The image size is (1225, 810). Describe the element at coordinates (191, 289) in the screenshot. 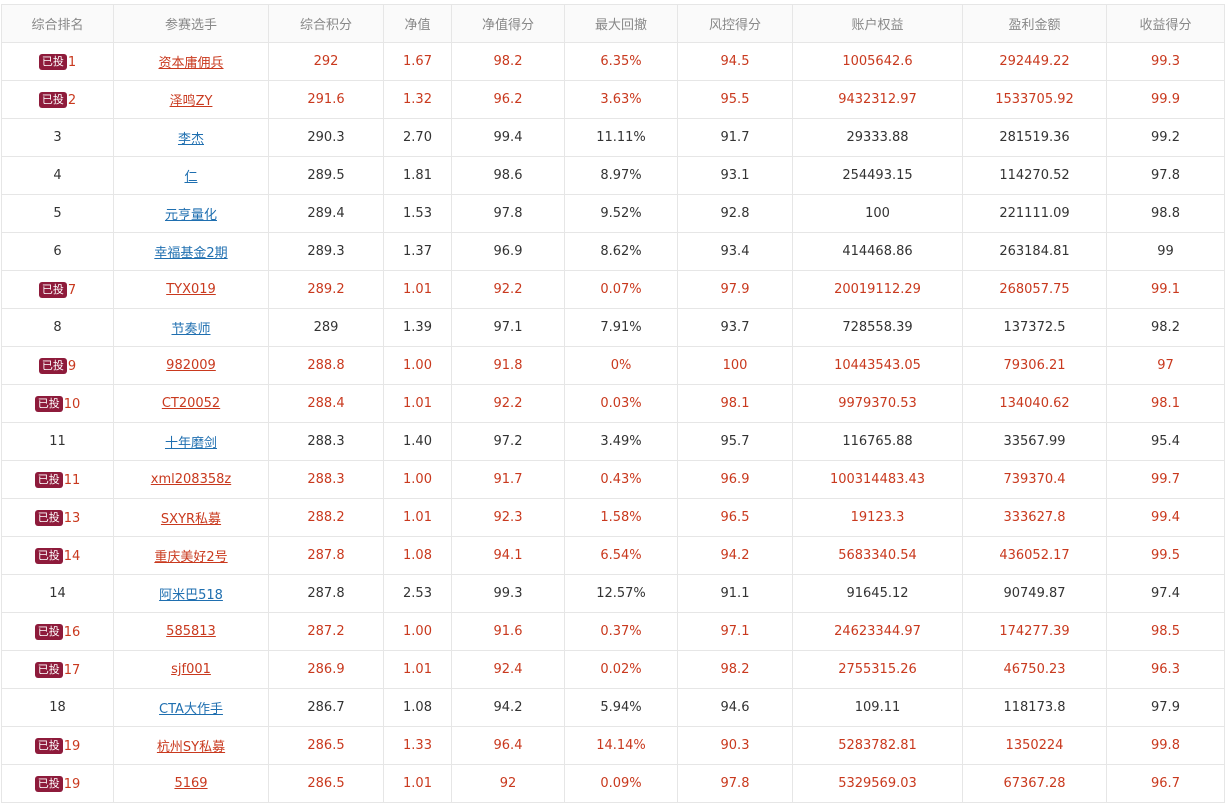

I see `player-name-link: TYX019` at that location.